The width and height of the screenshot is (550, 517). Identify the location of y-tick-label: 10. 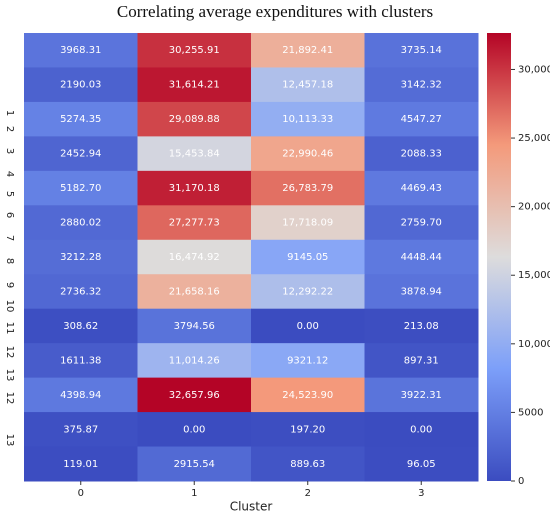
(9, 306).